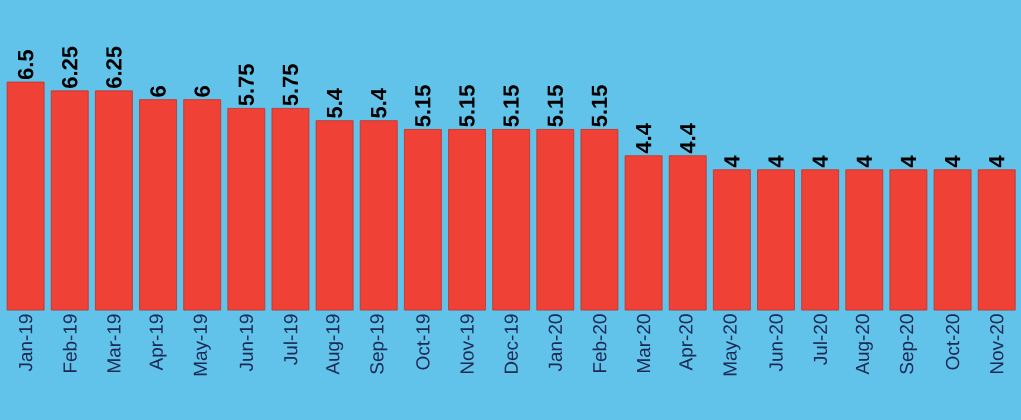  Describe the element at coordinates (732, 345) in the screenshot. I see `x-tick-label: May-20` at that location.